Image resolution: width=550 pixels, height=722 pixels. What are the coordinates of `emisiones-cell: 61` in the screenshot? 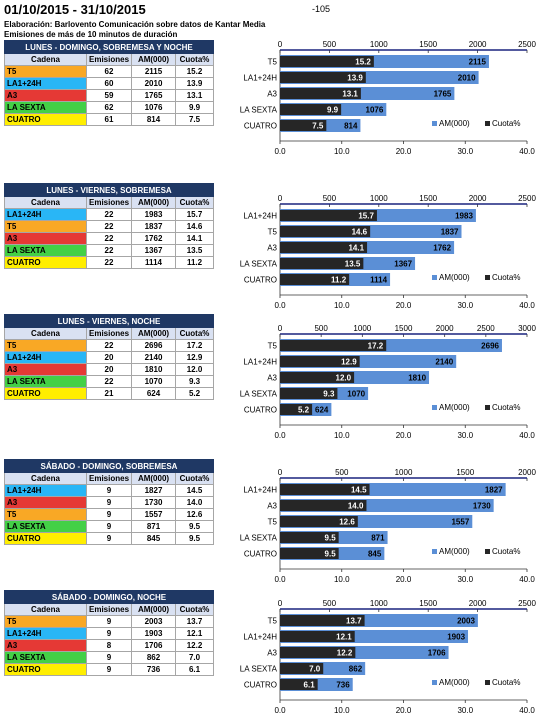 It's located at (109, 119).